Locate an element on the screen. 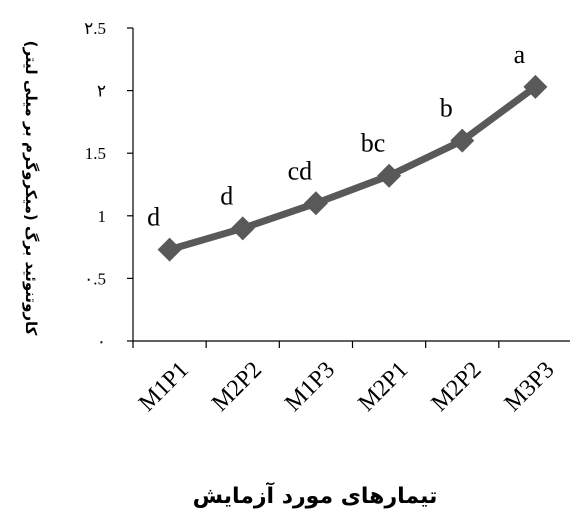  x-axis-title: تیمارهای مورد آزمایش is located at coordinates (315, 495).